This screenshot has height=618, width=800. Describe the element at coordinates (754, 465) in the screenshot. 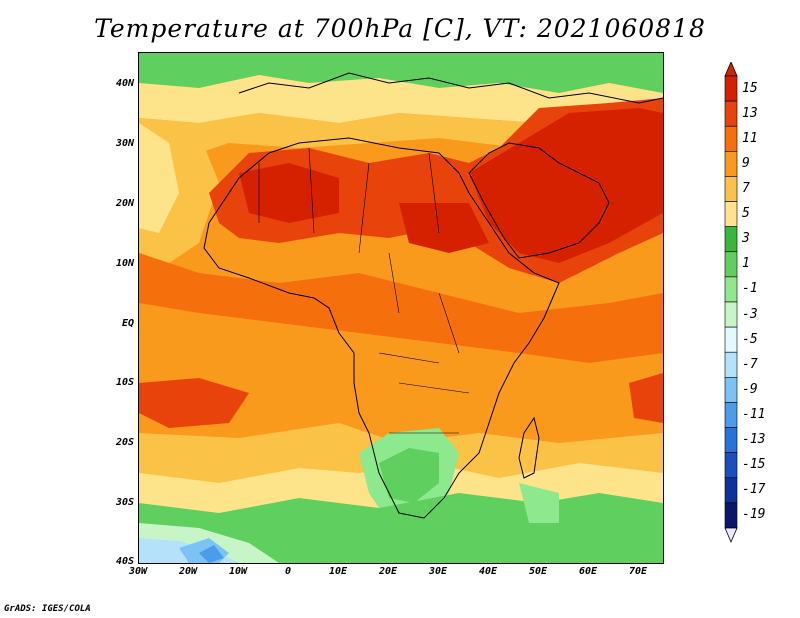

I see `colorbar-label: -15` at that location.